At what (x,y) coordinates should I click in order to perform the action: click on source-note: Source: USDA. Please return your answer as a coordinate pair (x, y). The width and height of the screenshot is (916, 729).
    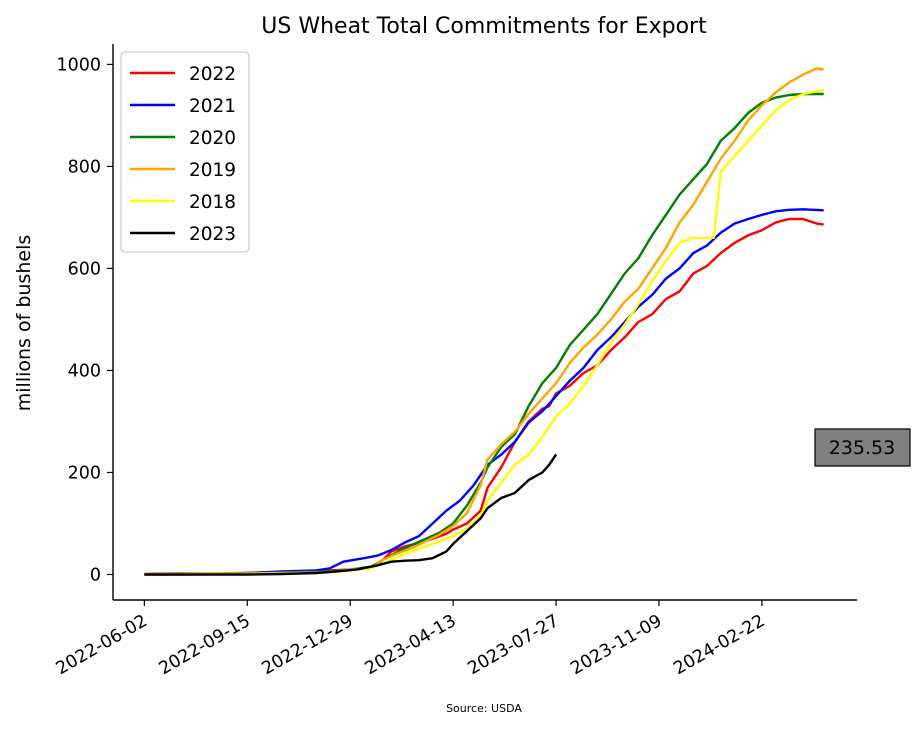
    Looking at the image, I should click on (484, 708).